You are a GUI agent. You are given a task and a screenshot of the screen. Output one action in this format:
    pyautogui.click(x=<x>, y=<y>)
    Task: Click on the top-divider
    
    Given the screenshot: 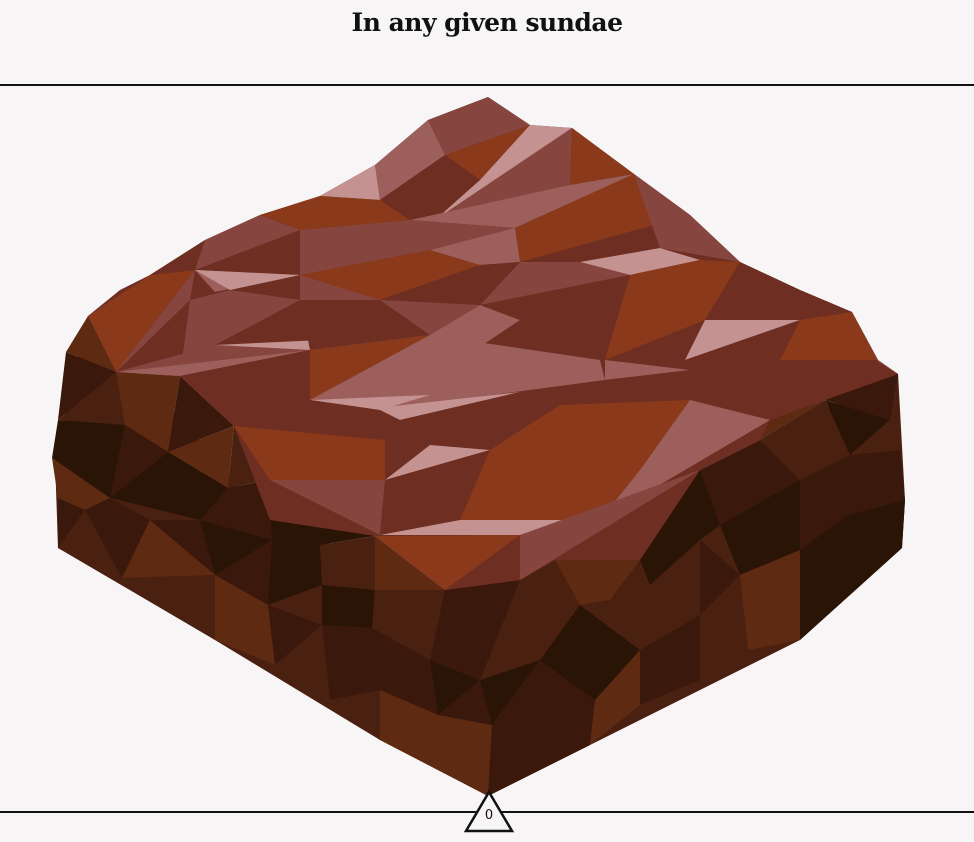 What is the action you would take?
    pyautogui.click(x=487, y=85)
    